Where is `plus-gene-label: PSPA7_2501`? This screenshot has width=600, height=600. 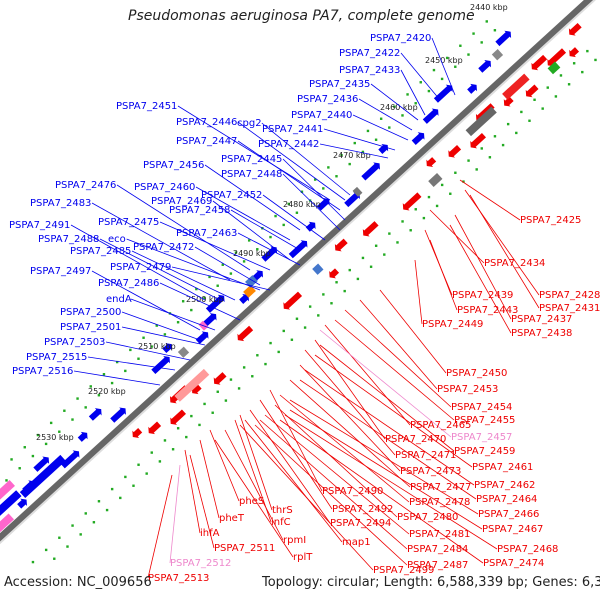 plus-gene-label: PSPA7_2501 is located at coordinates (90, 327).